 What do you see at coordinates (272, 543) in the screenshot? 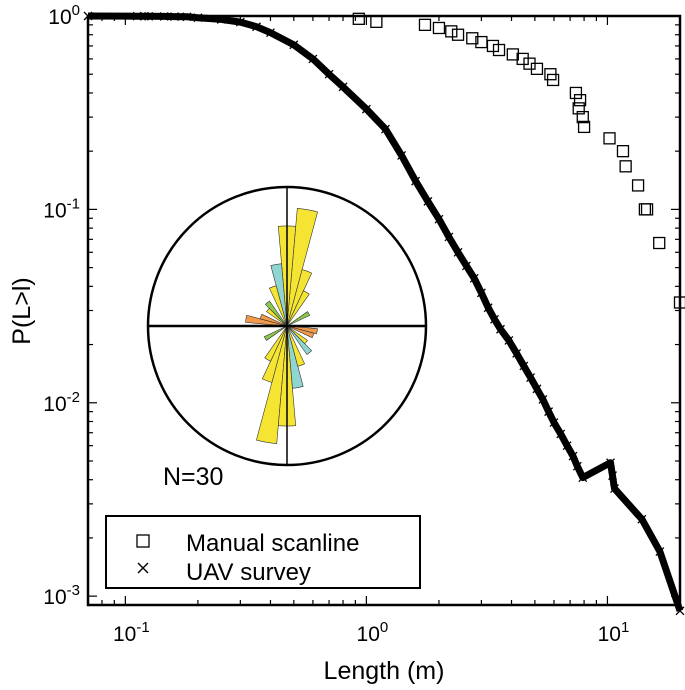
I see `legend-label-manual-scanline: Manual scanline` at bounding box center [272, 543].